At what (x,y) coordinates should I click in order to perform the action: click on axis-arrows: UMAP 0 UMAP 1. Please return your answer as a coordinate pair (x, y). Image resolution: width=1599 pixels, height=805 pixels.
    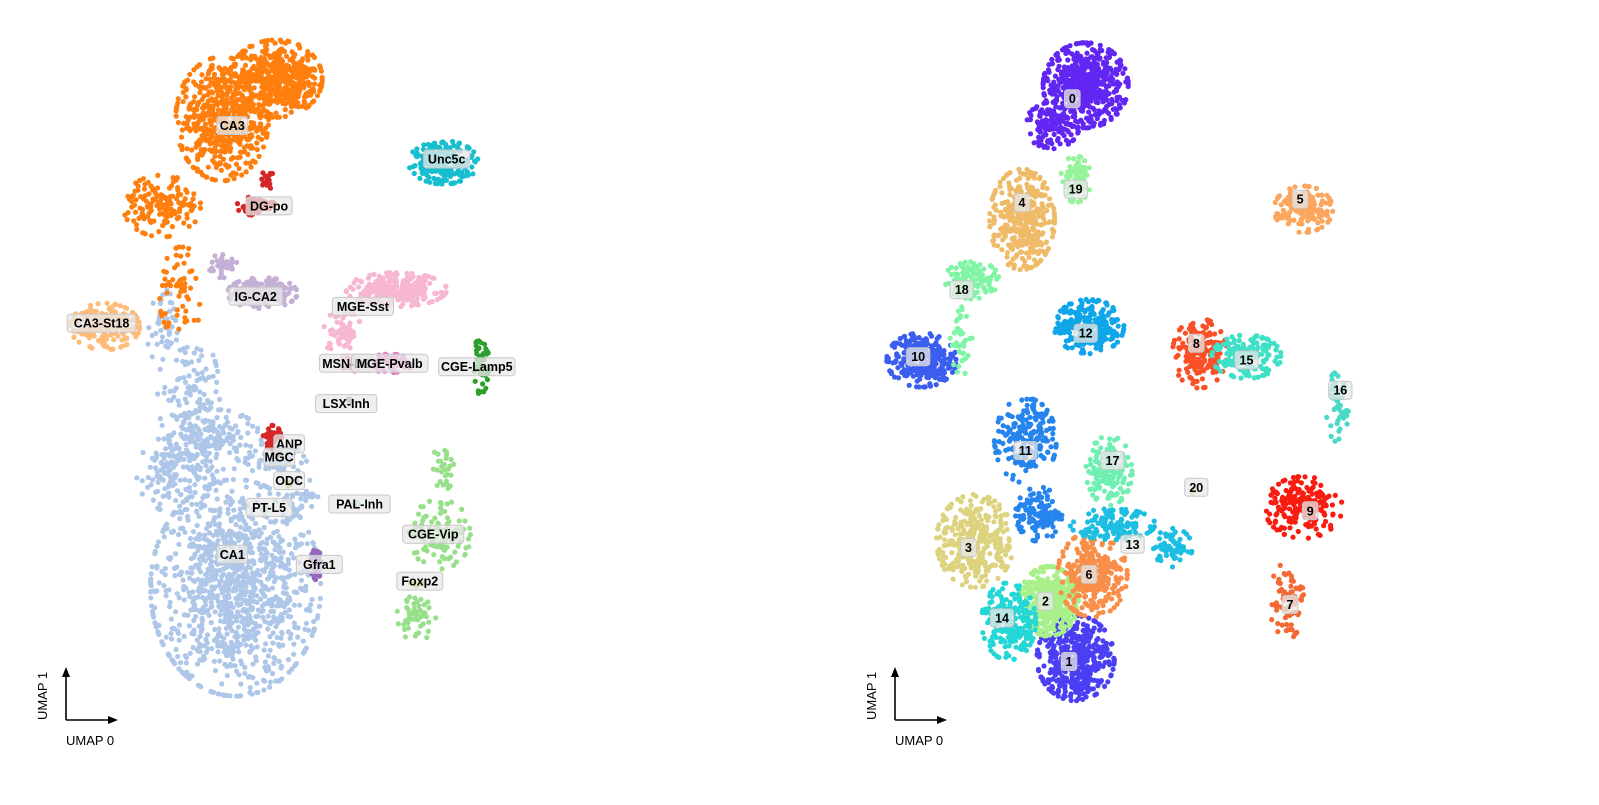
    Looking at the image, I should click on (76, 707).